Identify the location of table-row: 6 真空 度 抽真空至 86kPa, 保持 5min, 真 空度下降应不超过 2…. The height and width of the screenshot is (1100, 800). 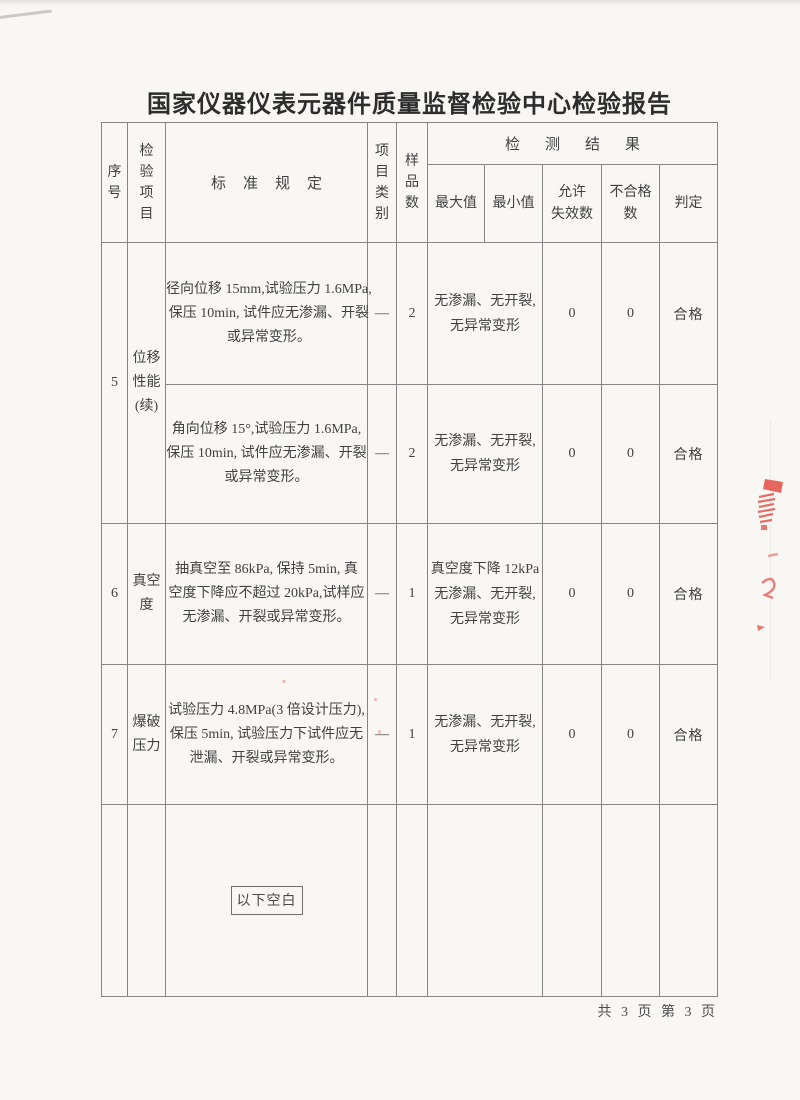
(409, 594).